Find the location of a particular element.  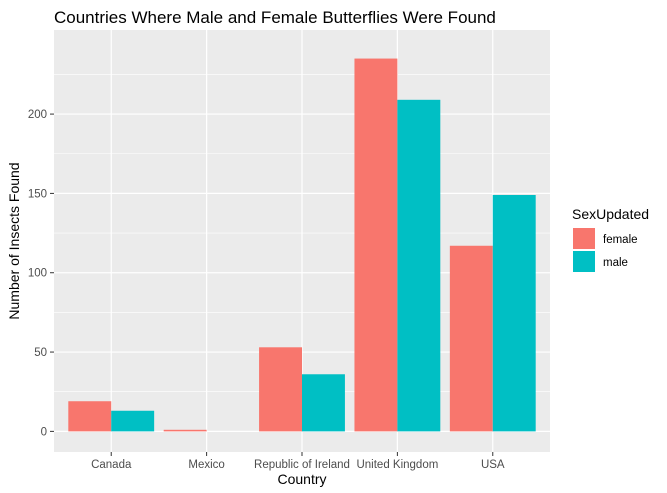

legend-swatch-female is located at coordinates (584, 238).